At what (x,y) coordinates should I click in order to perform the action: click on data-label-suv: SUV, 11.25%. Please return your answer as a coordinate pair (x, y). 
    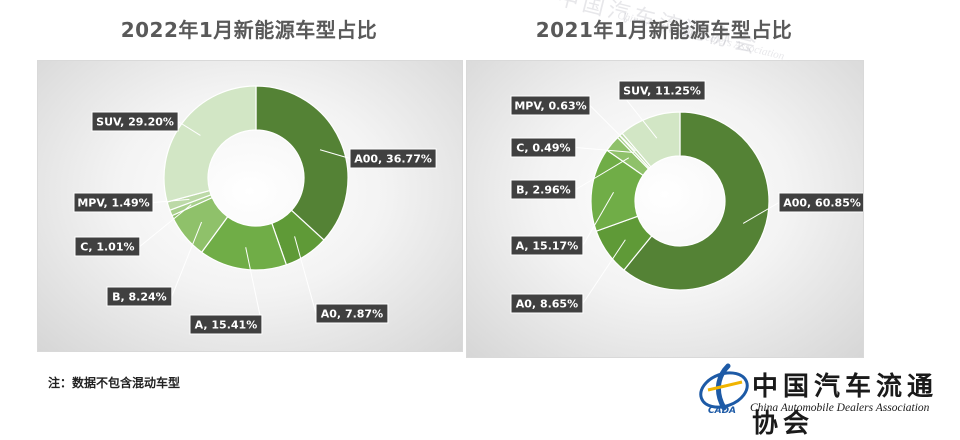
    Looking at the image, I should click on (662, 91).